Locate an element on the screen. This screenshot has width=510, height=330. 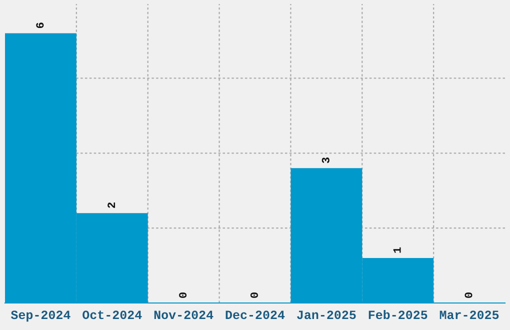
x-tick-label: Feb-2025 is located at coordinates (398, 315).